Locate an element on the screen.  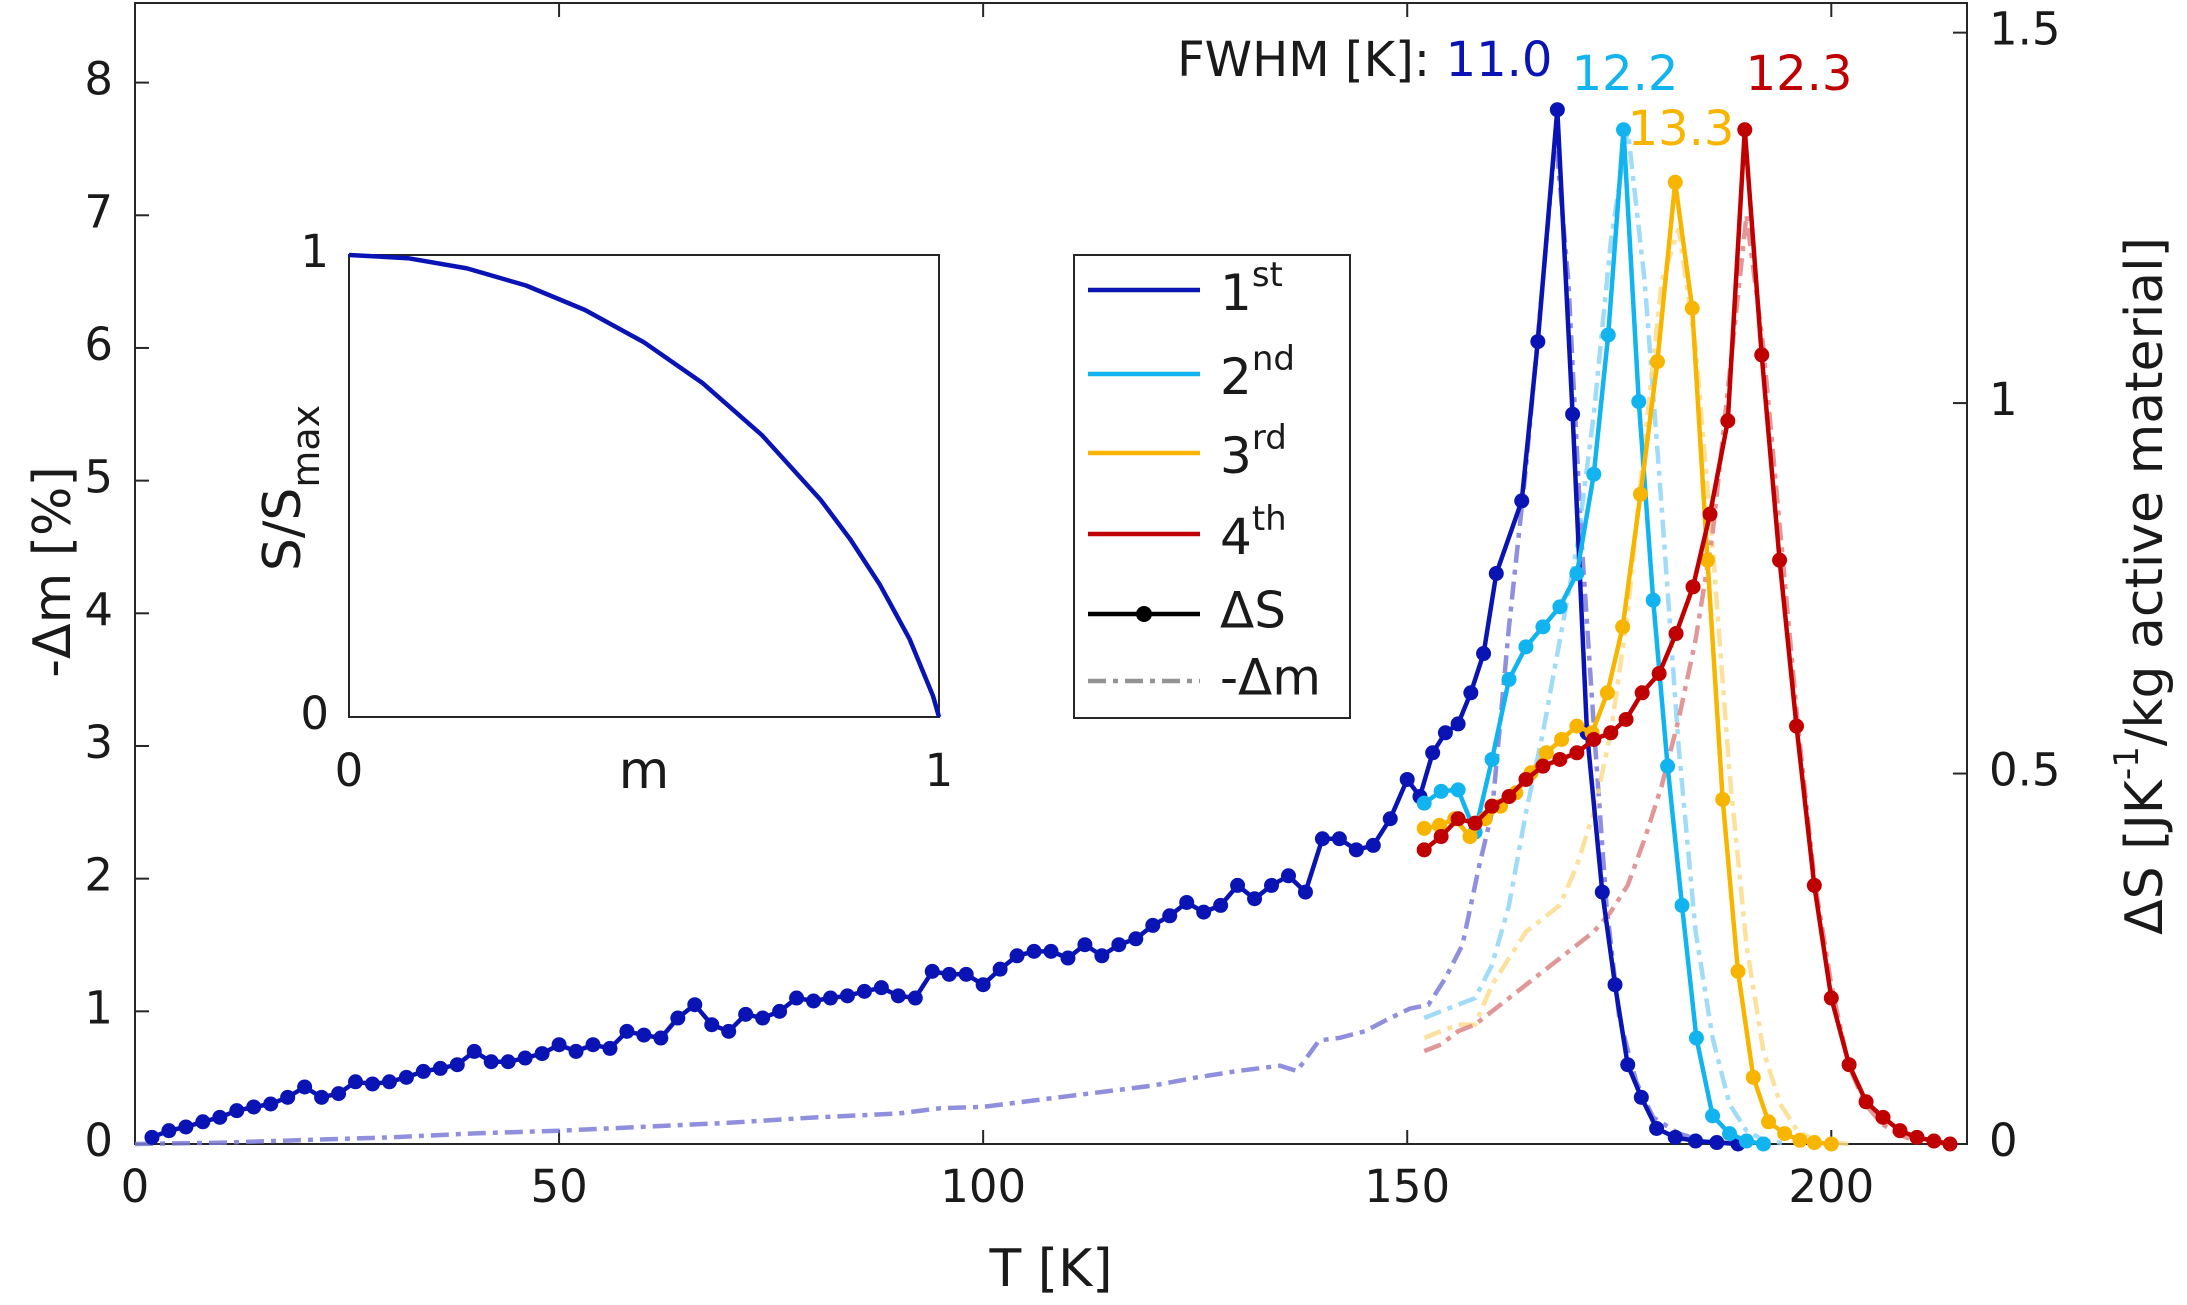
legend-label: -Δm is located at coordinates (1270, 678).